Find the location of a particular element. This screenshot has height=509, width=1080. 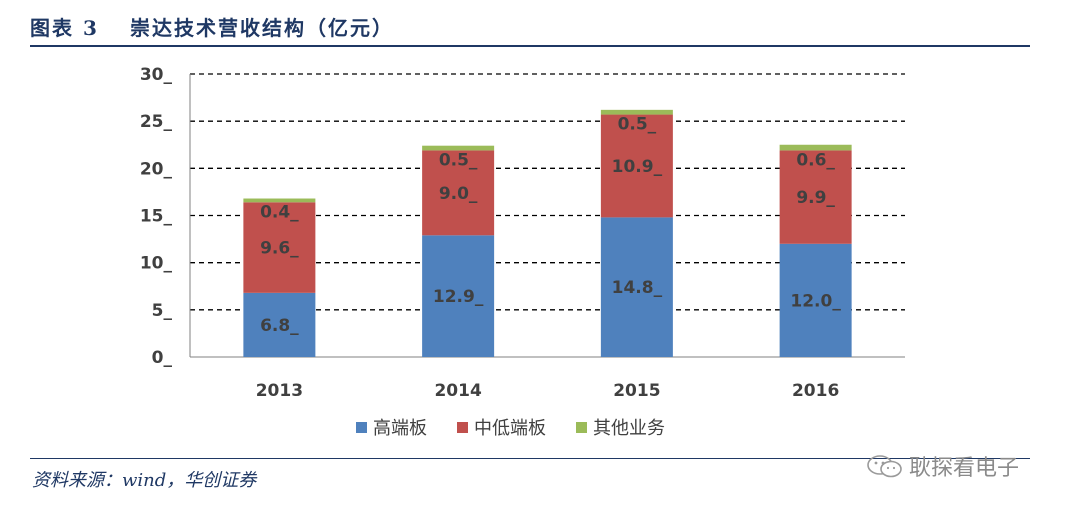

legend-label-other: 其他业务 is located at coordinates (629, 428).